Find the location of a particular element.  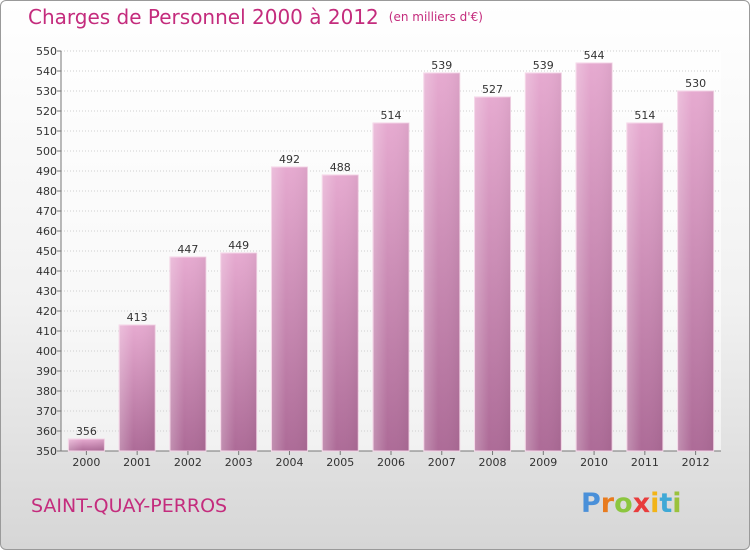

y-tick-label: 470 is located at coordinates (46, 211).